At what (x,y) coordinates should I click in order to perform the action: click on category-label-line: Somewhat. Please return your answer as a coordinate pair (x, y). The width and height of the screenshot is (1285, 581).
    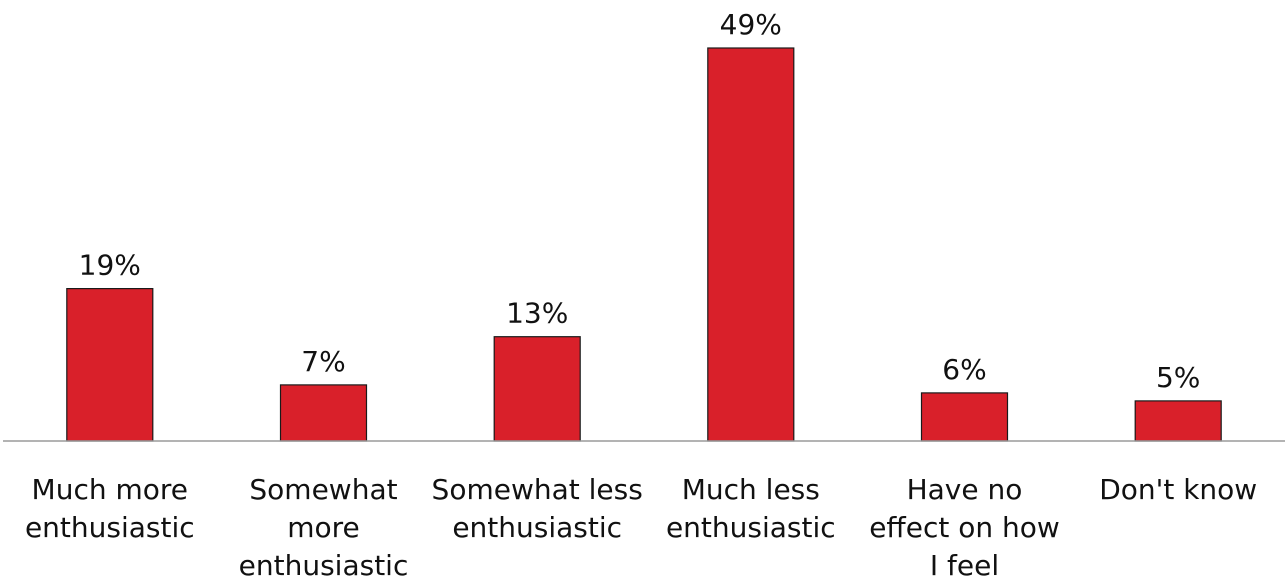
    Looking at the image, I should click on (323, 489).